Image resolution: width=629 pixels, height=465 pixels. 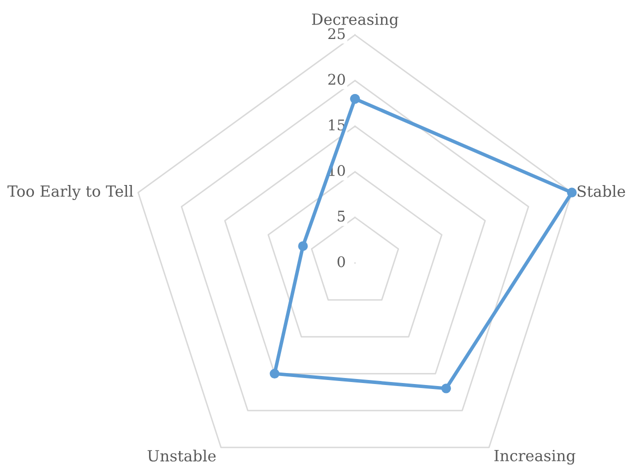 What do you see at coordinates (182, 456) in the screenshot?
I see `spoke-label: Unstable` at bounding box center [182, 456].